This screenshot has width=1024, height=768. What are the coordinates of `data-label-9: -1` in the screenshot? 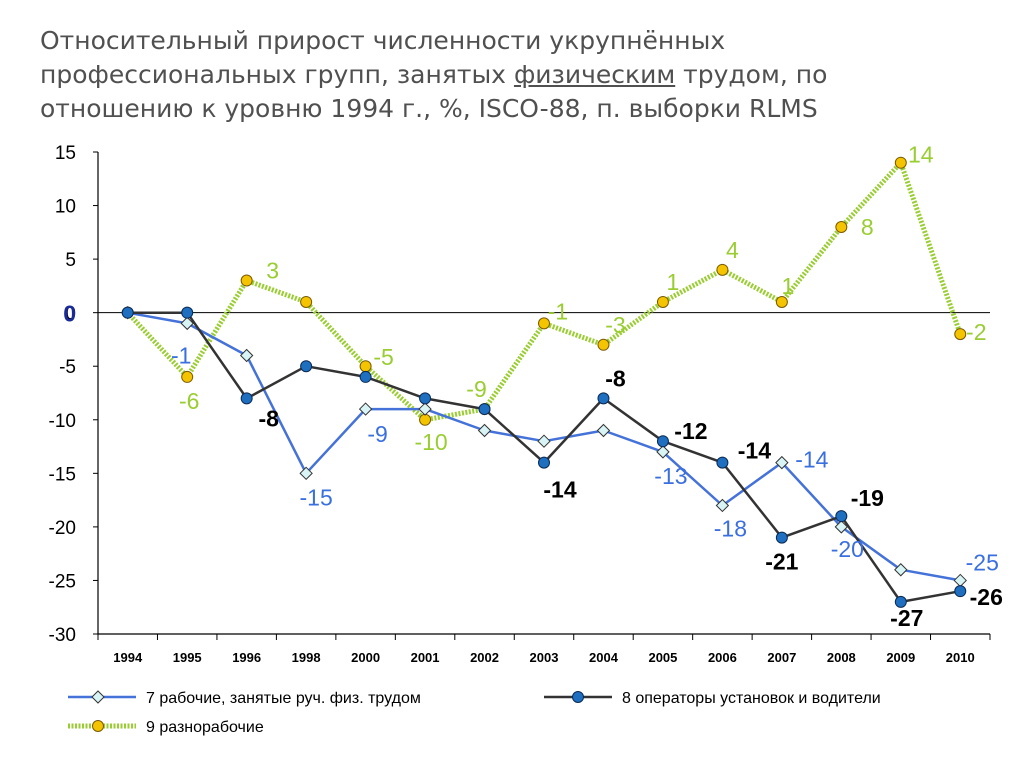 It's located at (558, 311).